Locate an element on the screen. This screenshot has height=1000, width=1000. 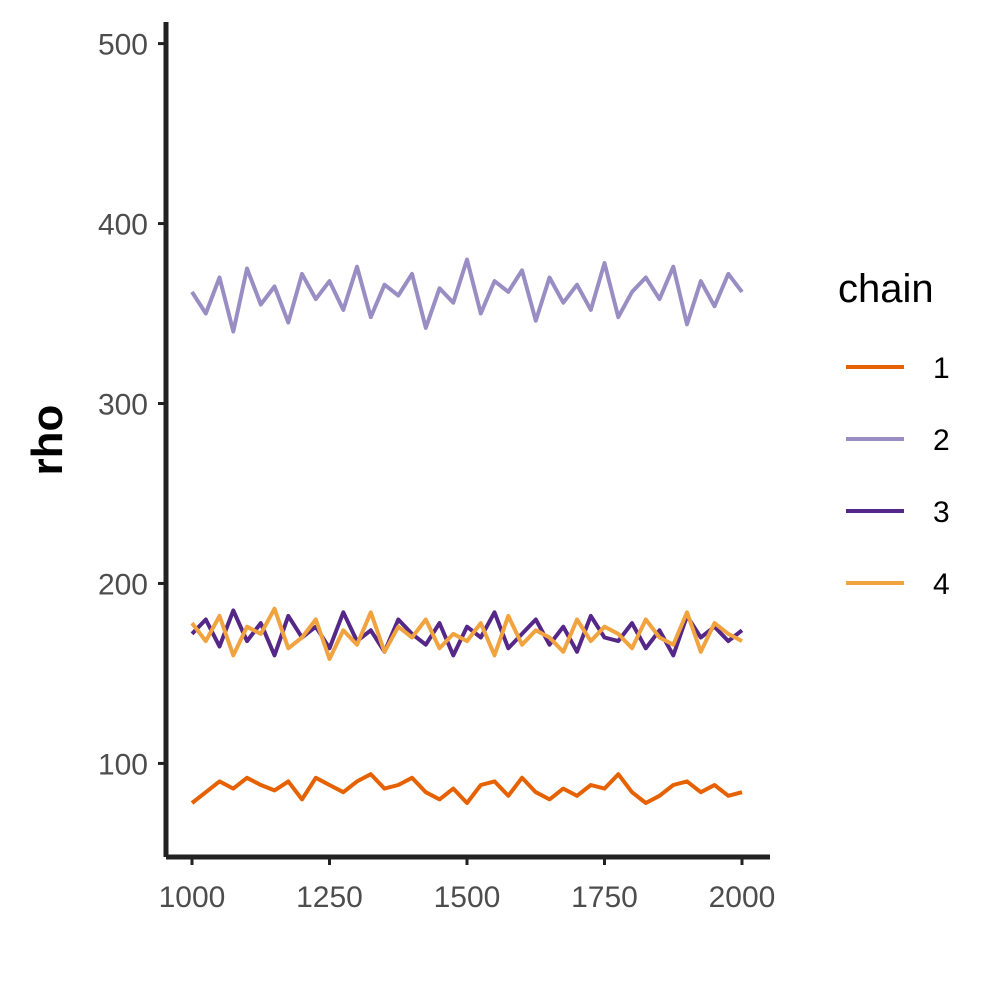
y-tick-label: 400 is located at coordinates (123, 225).